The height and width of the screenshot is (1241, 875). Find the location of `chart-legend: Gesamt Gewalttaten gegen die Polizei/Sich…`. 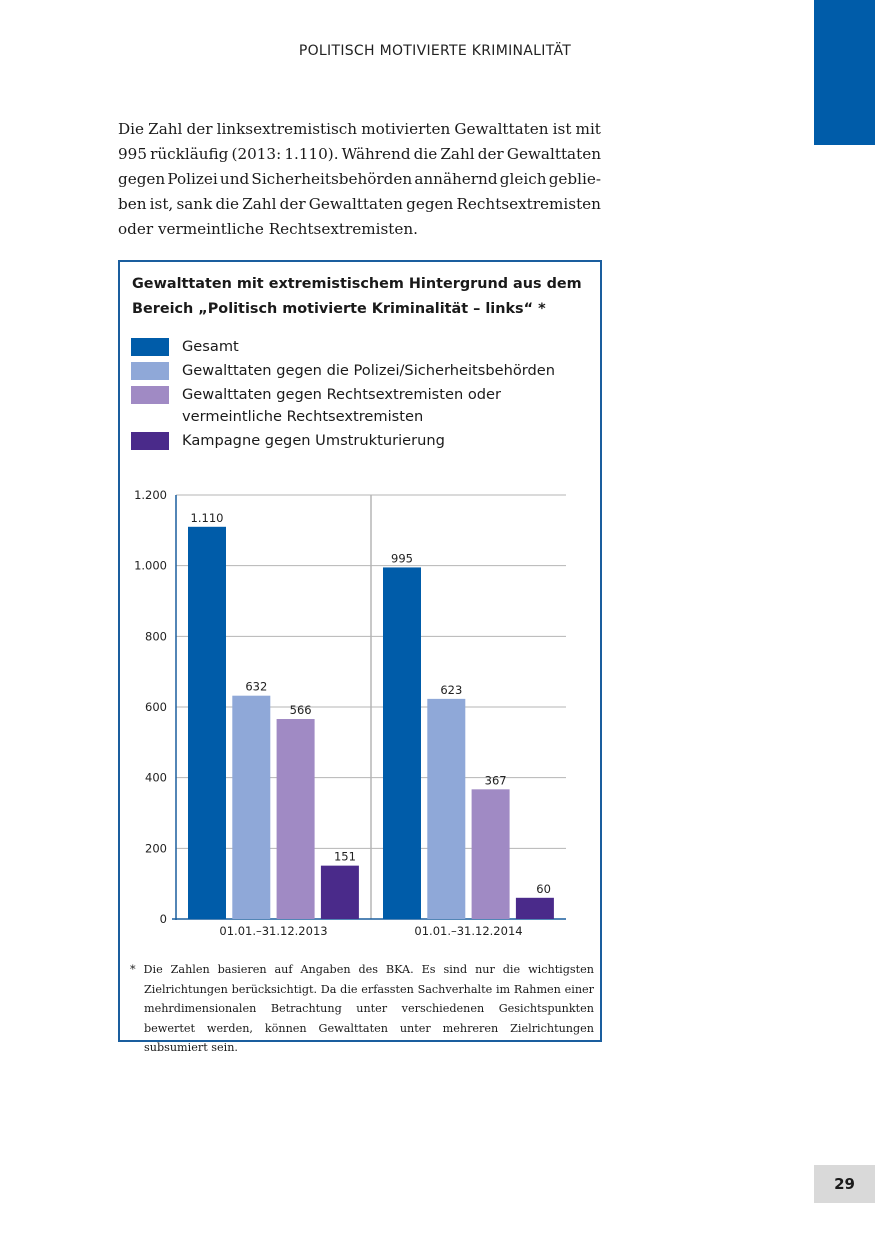

chart-legend: Gesamt Gewalttaten gegen die Polizei/Sich… is located at coordinates (343, 395).